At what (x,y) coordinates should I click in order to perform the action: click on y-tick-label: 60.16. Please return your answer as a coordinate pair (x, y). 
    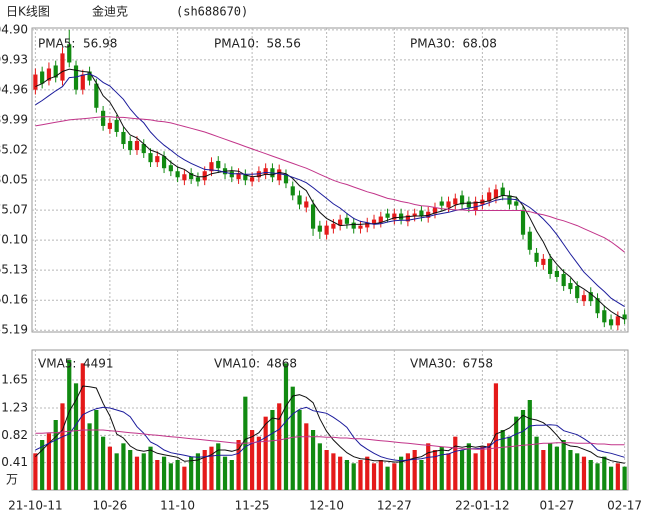
    Looking at the image, I should click on (14, 300).